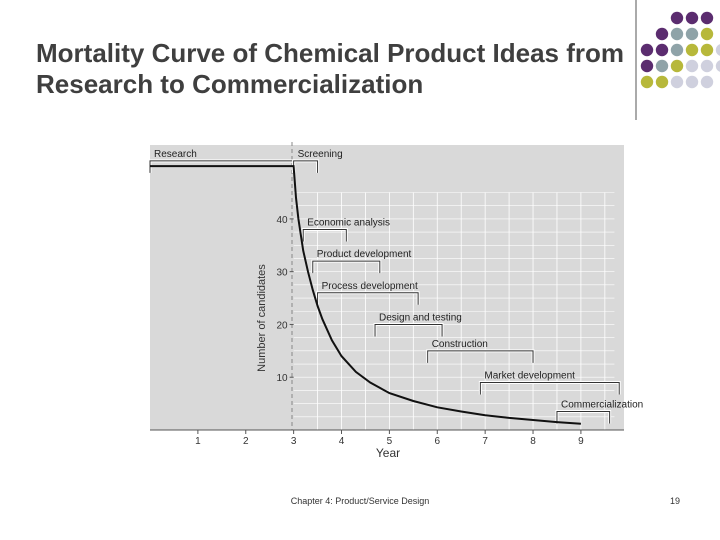 This screenshot has width=720, height=540. Describe the element at coordinates (283, 325) in the screenshot. I see `y-tick-label: 20` at that location.